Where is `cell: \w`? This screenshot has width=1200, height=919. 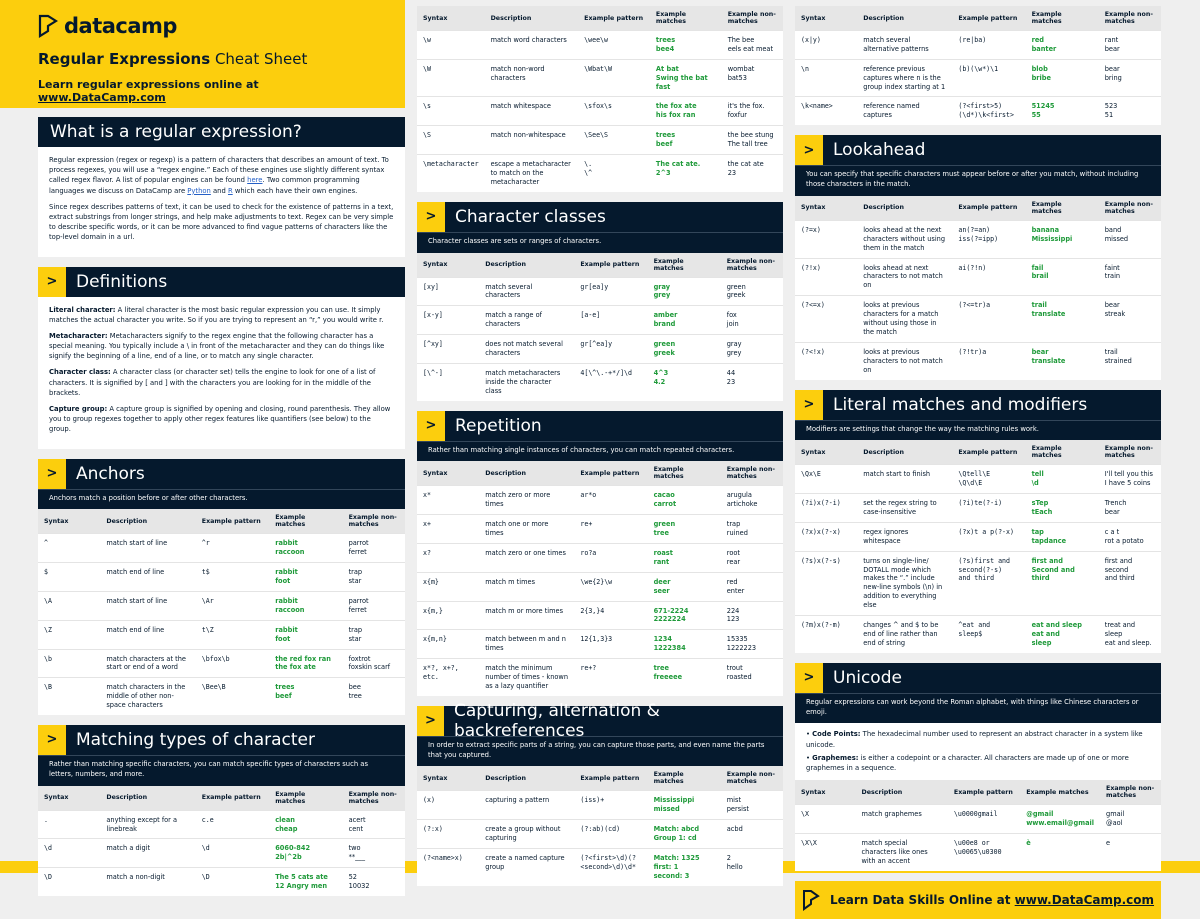
cell: \w is located at coordinates (451, 45).